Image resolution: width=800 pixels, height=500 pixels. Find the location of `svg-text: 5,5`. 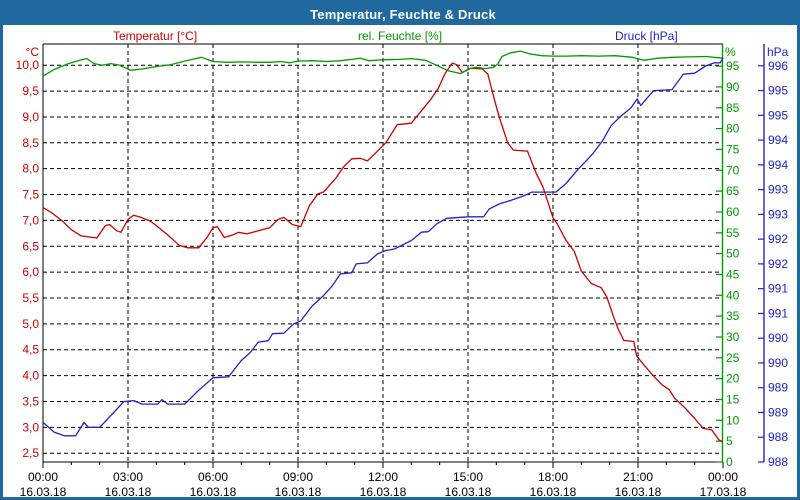

svg-text: 5,5 is located at coordinates (30, 298).